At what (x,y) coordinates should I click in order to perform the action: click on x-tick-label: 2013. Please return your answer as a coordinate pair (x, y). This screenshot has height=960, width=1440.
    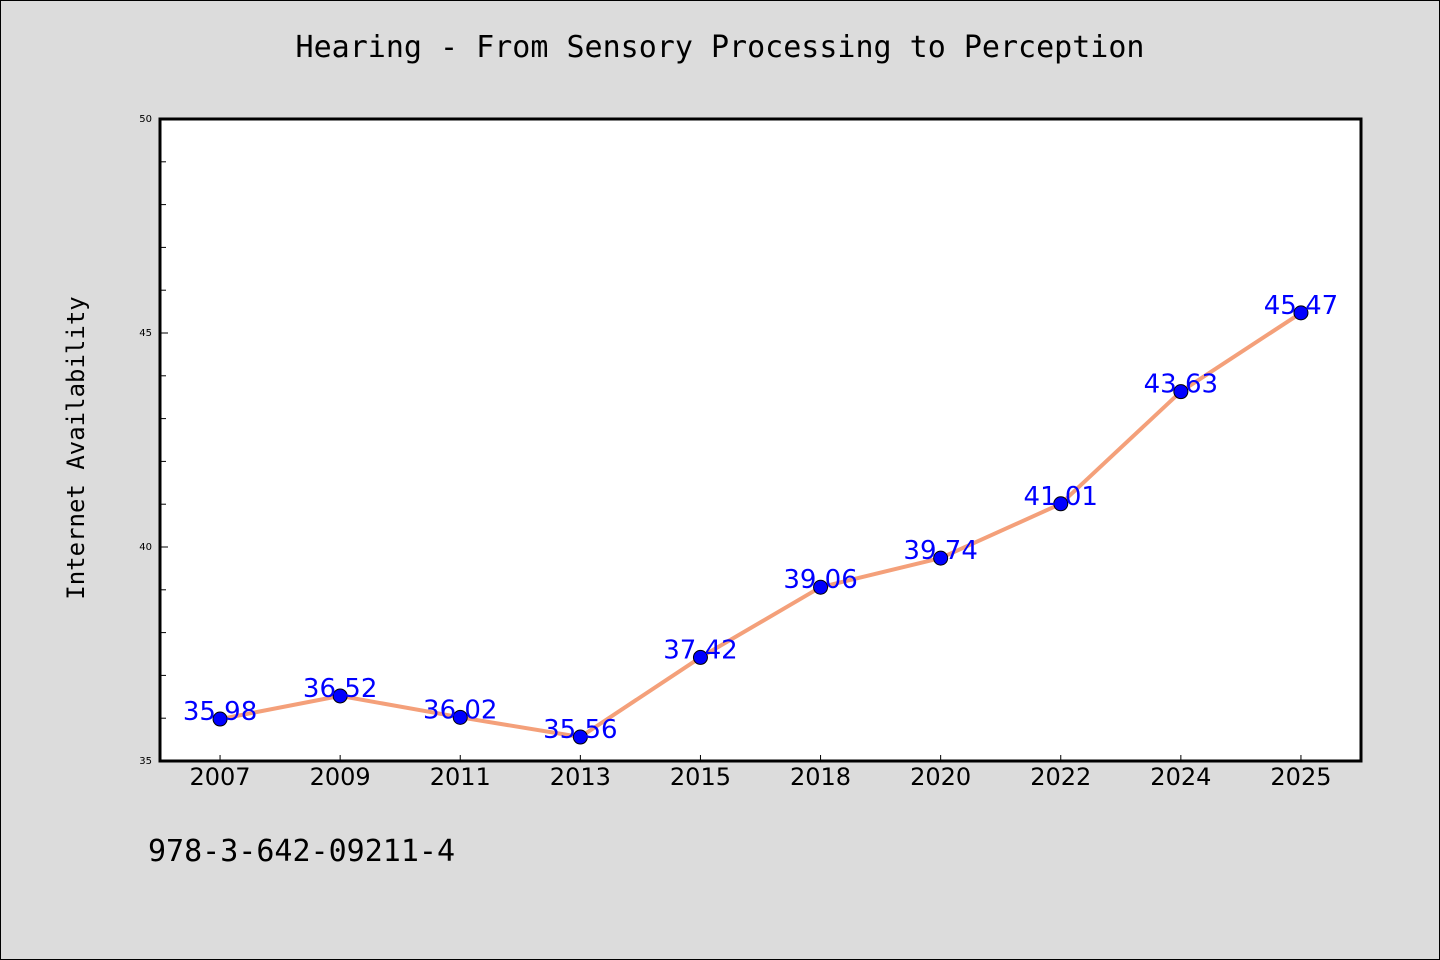
    Looking at the image, I should click on (580, 777).